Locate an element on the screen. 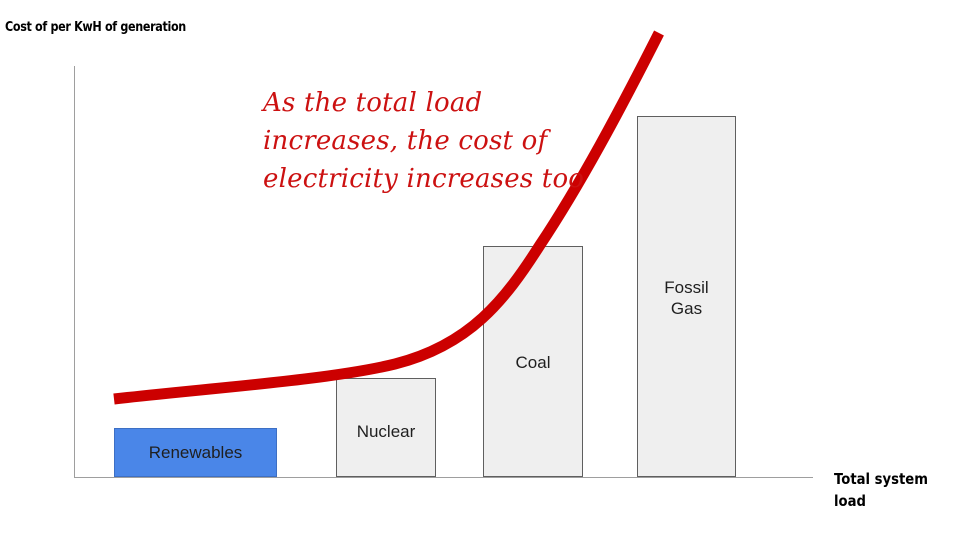 The width and height of the screenshot is (960, 540). x-axis-line is located at coordinates (443, 477).